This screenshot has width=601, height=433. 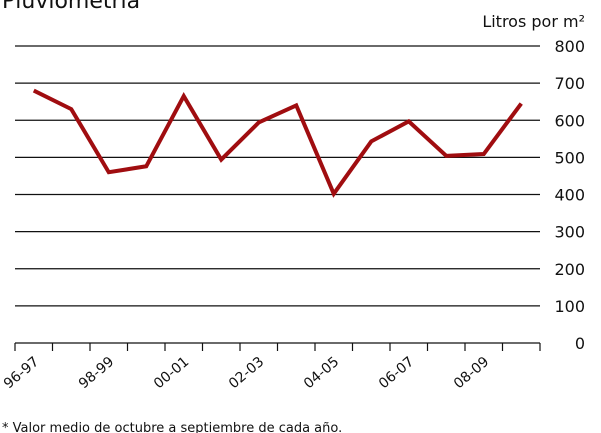 I want to click on x-tick-label: 98-99, so click(x=96, y=373).